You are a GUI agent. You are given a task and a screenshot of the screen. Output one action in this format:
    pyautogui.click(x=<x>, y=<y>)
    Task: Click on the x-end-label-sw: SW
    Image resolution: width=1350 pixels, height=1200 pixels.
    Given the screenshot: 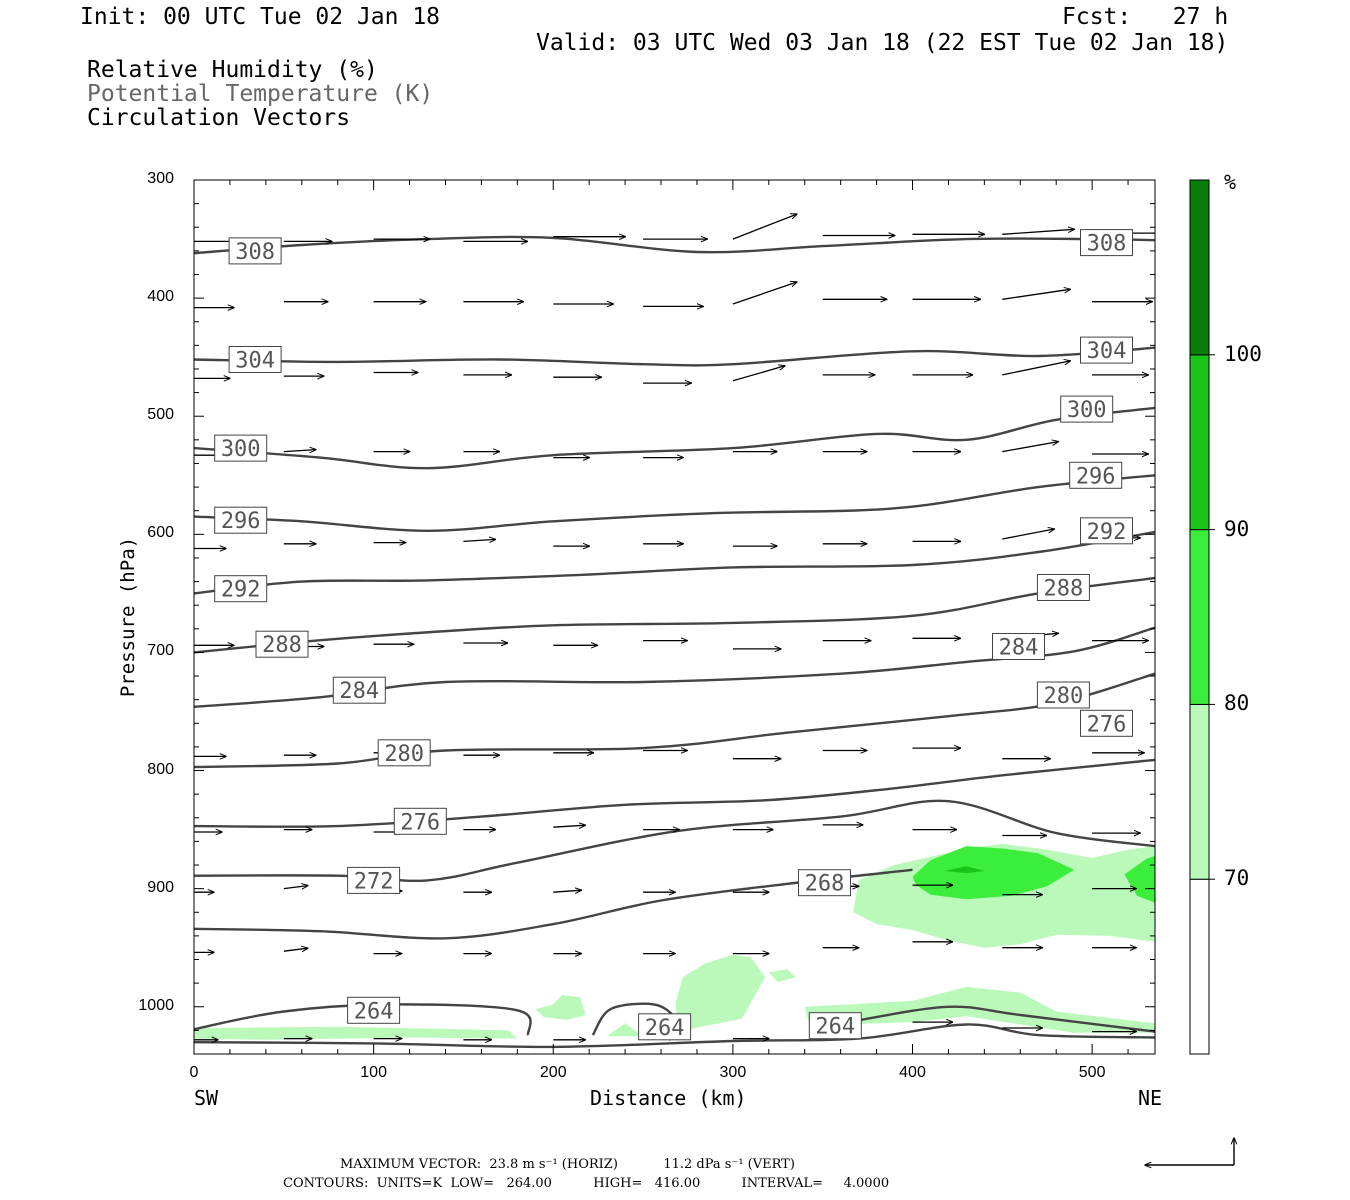 What is the action you would take?
    pyautogui.click(x=206, y=1098)
    